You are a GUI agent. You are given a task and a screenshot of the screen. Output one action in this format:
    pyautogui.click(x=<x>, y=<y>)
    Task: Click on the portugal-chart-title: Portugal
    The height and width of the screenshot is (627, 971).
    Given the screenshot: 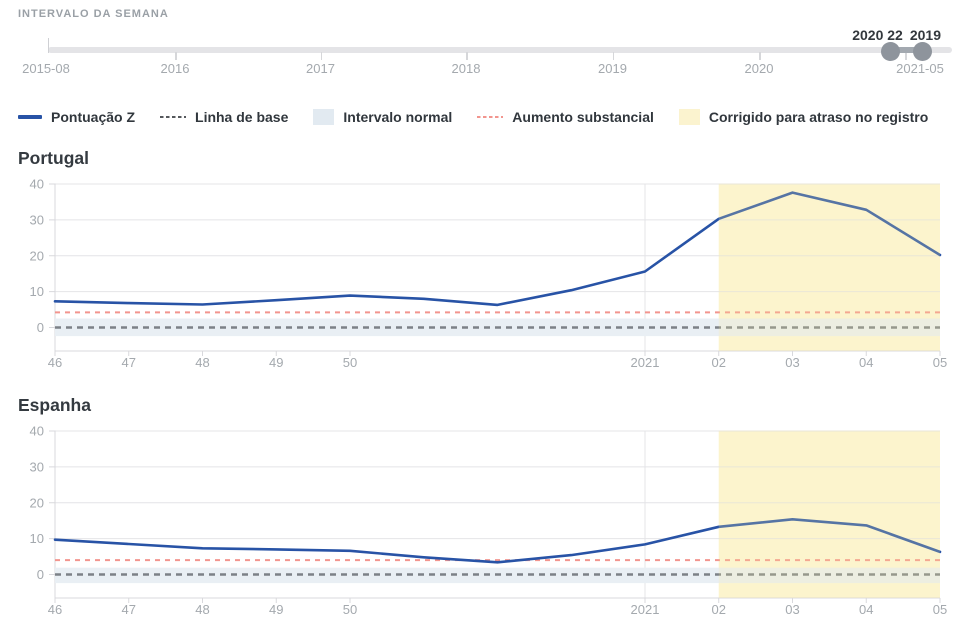 What is the action you would take?
    pyautogui.click(x=53, y=158)
    